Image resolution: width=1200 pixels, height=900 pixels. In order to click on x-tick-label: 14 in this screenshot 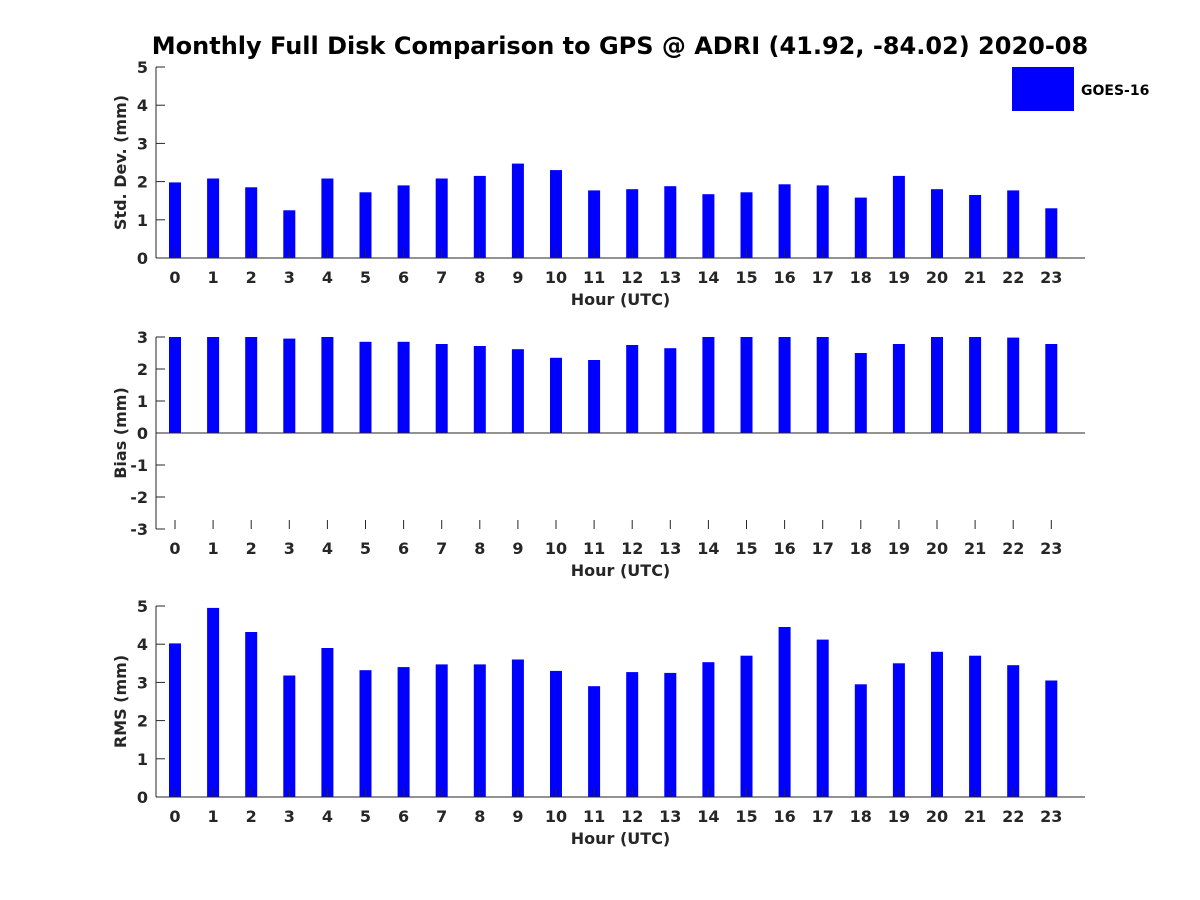, I will do `click(708, 277)`.